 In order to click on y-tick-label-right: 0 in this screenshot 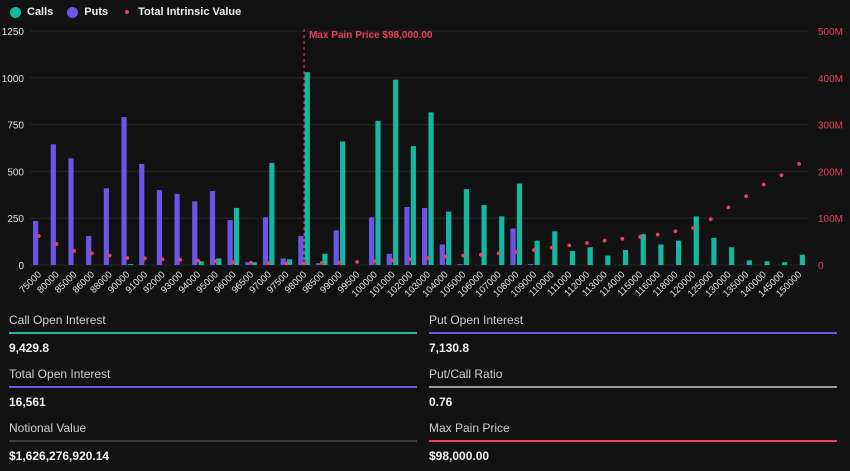, I will do `click(821, 266)`.